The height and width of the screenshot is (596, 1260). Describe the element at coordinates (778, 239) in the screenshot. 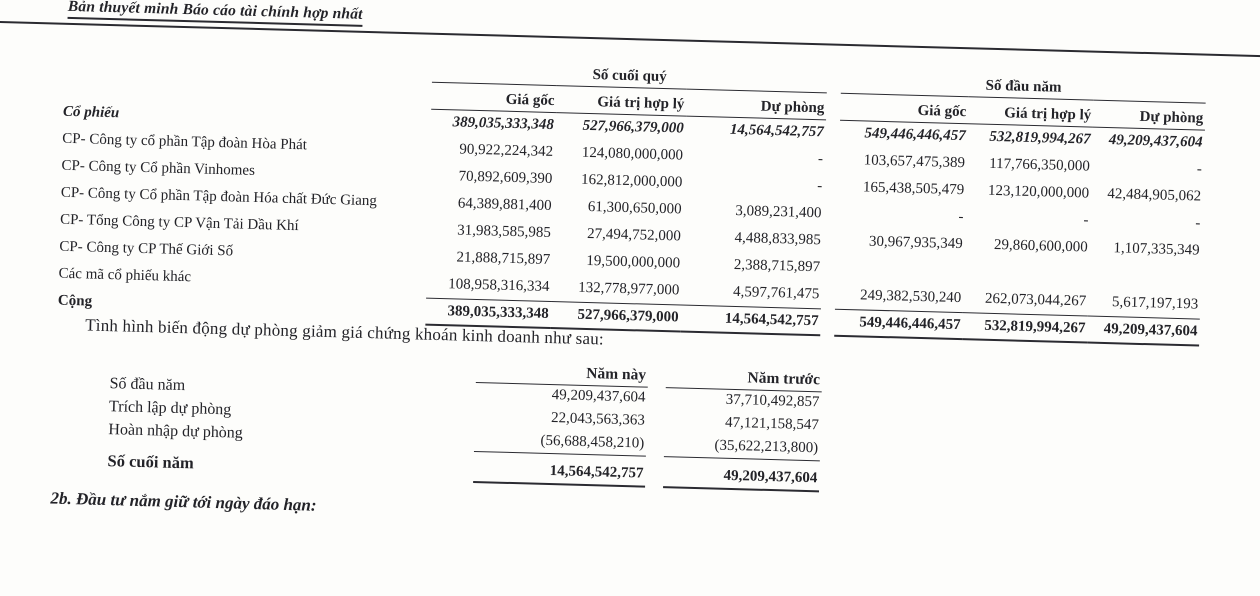

I see `cell-value: 4,488,833,985` at that location.